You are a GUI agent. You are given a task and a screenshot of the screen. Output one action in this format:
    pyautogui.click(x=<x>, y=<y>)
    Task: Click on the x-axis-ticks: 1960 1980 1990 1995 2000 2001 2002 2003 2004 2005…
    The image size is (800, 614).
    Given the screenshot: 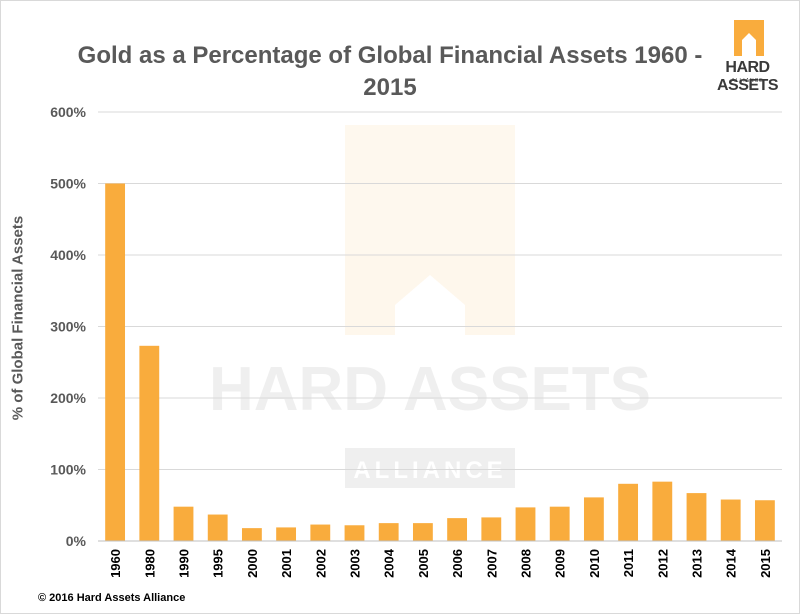 What is the action you would take?
    pyautogui.click(x=440, y=563)
    